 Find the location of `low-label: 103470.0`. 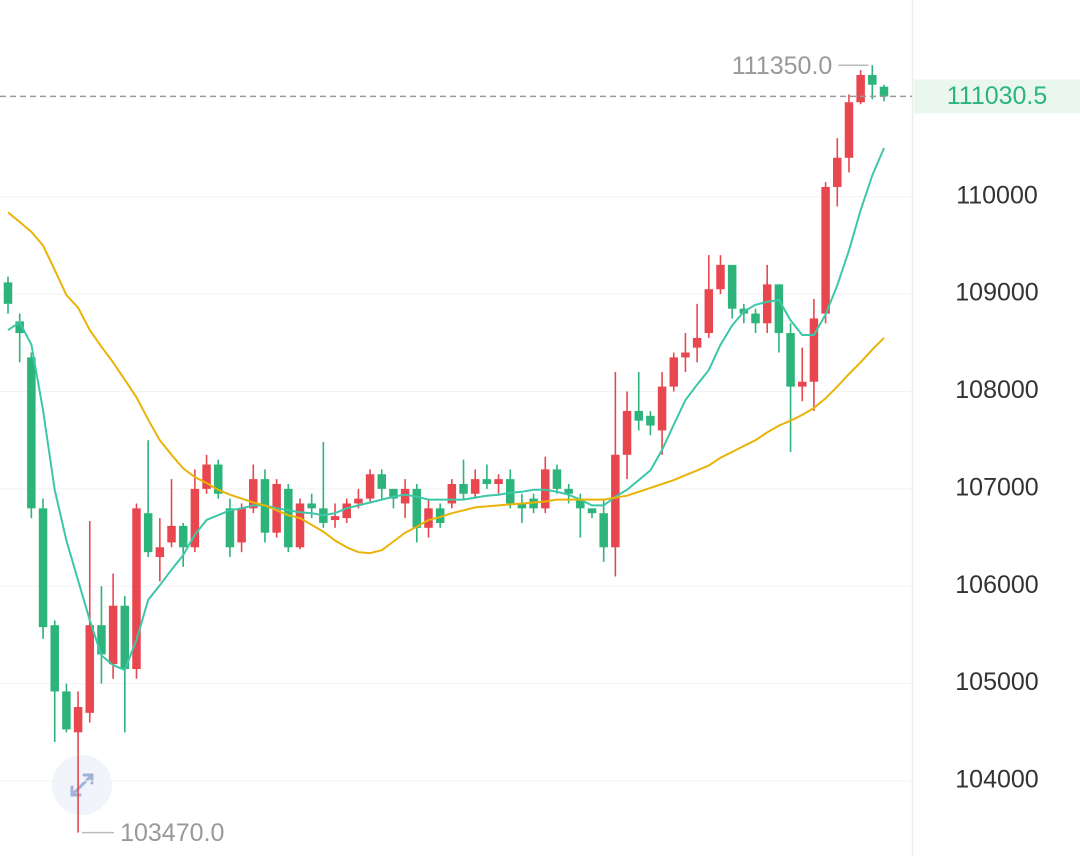

low-label: 103470.0 is located at coordinates (172, 833).